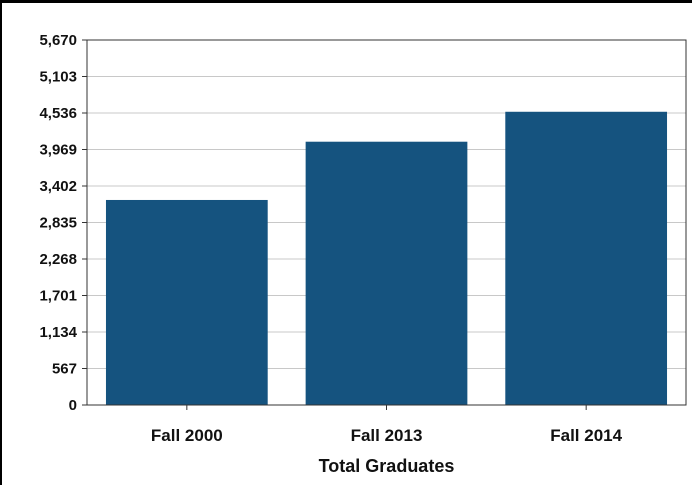  I want to click on y-tick-label: 5,670, so click(58, 40).